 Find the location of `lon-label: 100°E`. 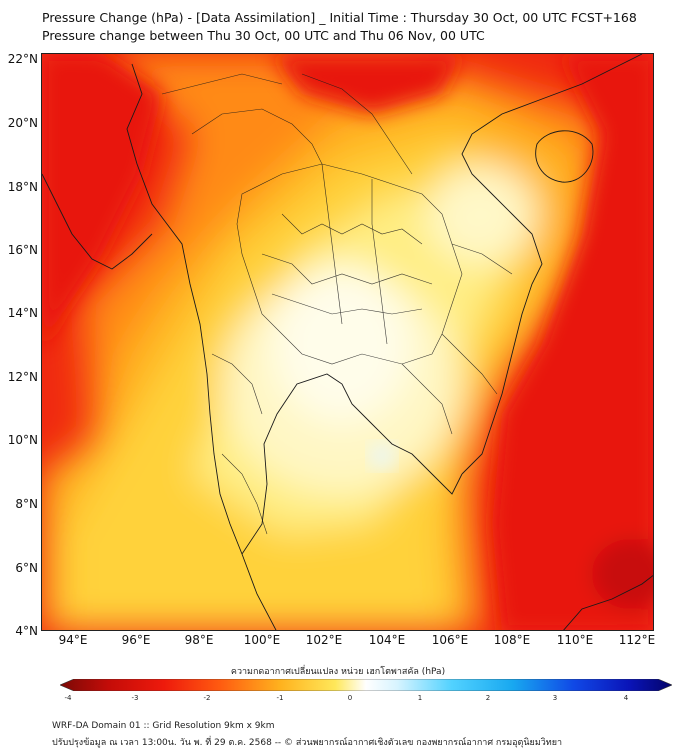

lon-label: 100°E is located at coordinates (262, 640).